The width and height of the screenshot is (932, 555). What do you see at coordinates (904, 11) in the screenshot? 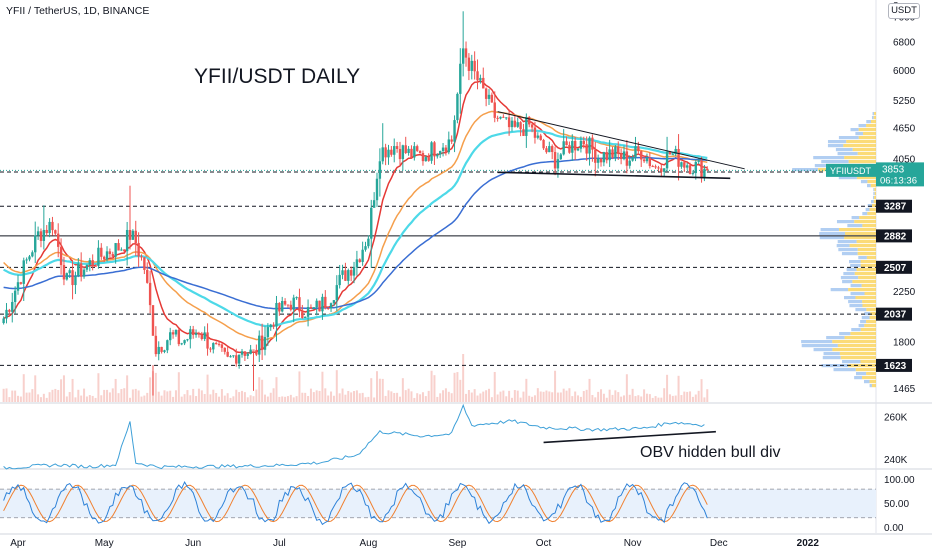
I see `currency-button: USDT` at bounding box center [904, 11].